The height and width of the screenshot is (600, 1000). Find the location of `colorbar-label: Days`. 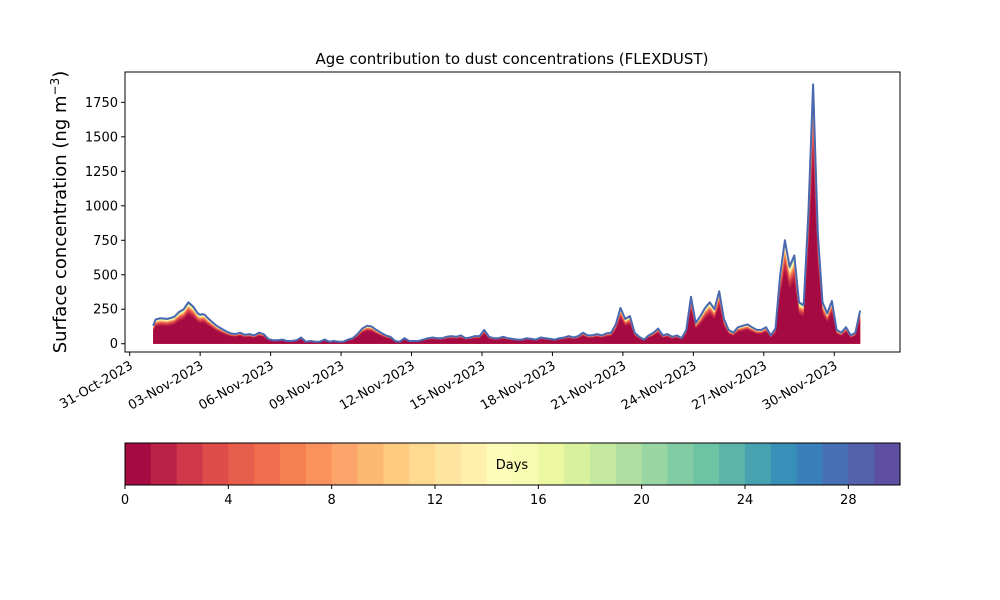

colorbar-label: Days is located at coordinates (512, 465).